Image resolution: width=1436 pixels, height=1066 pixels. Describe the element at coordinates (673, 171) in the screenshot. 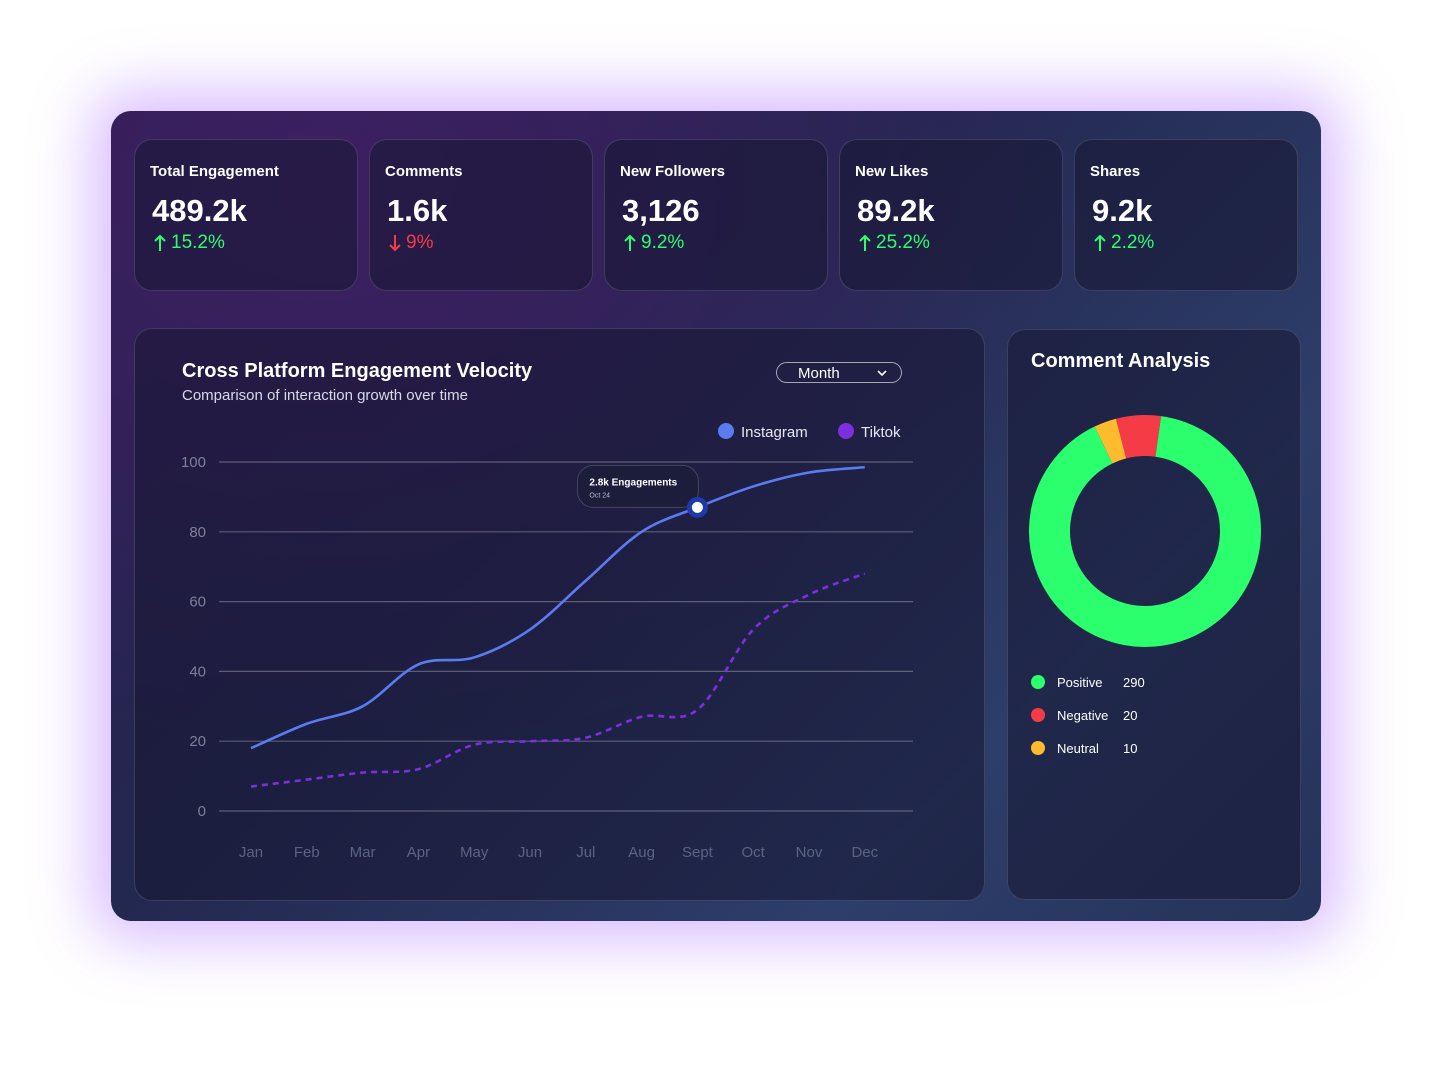

I see `kpi-label: New Followers` at that location.